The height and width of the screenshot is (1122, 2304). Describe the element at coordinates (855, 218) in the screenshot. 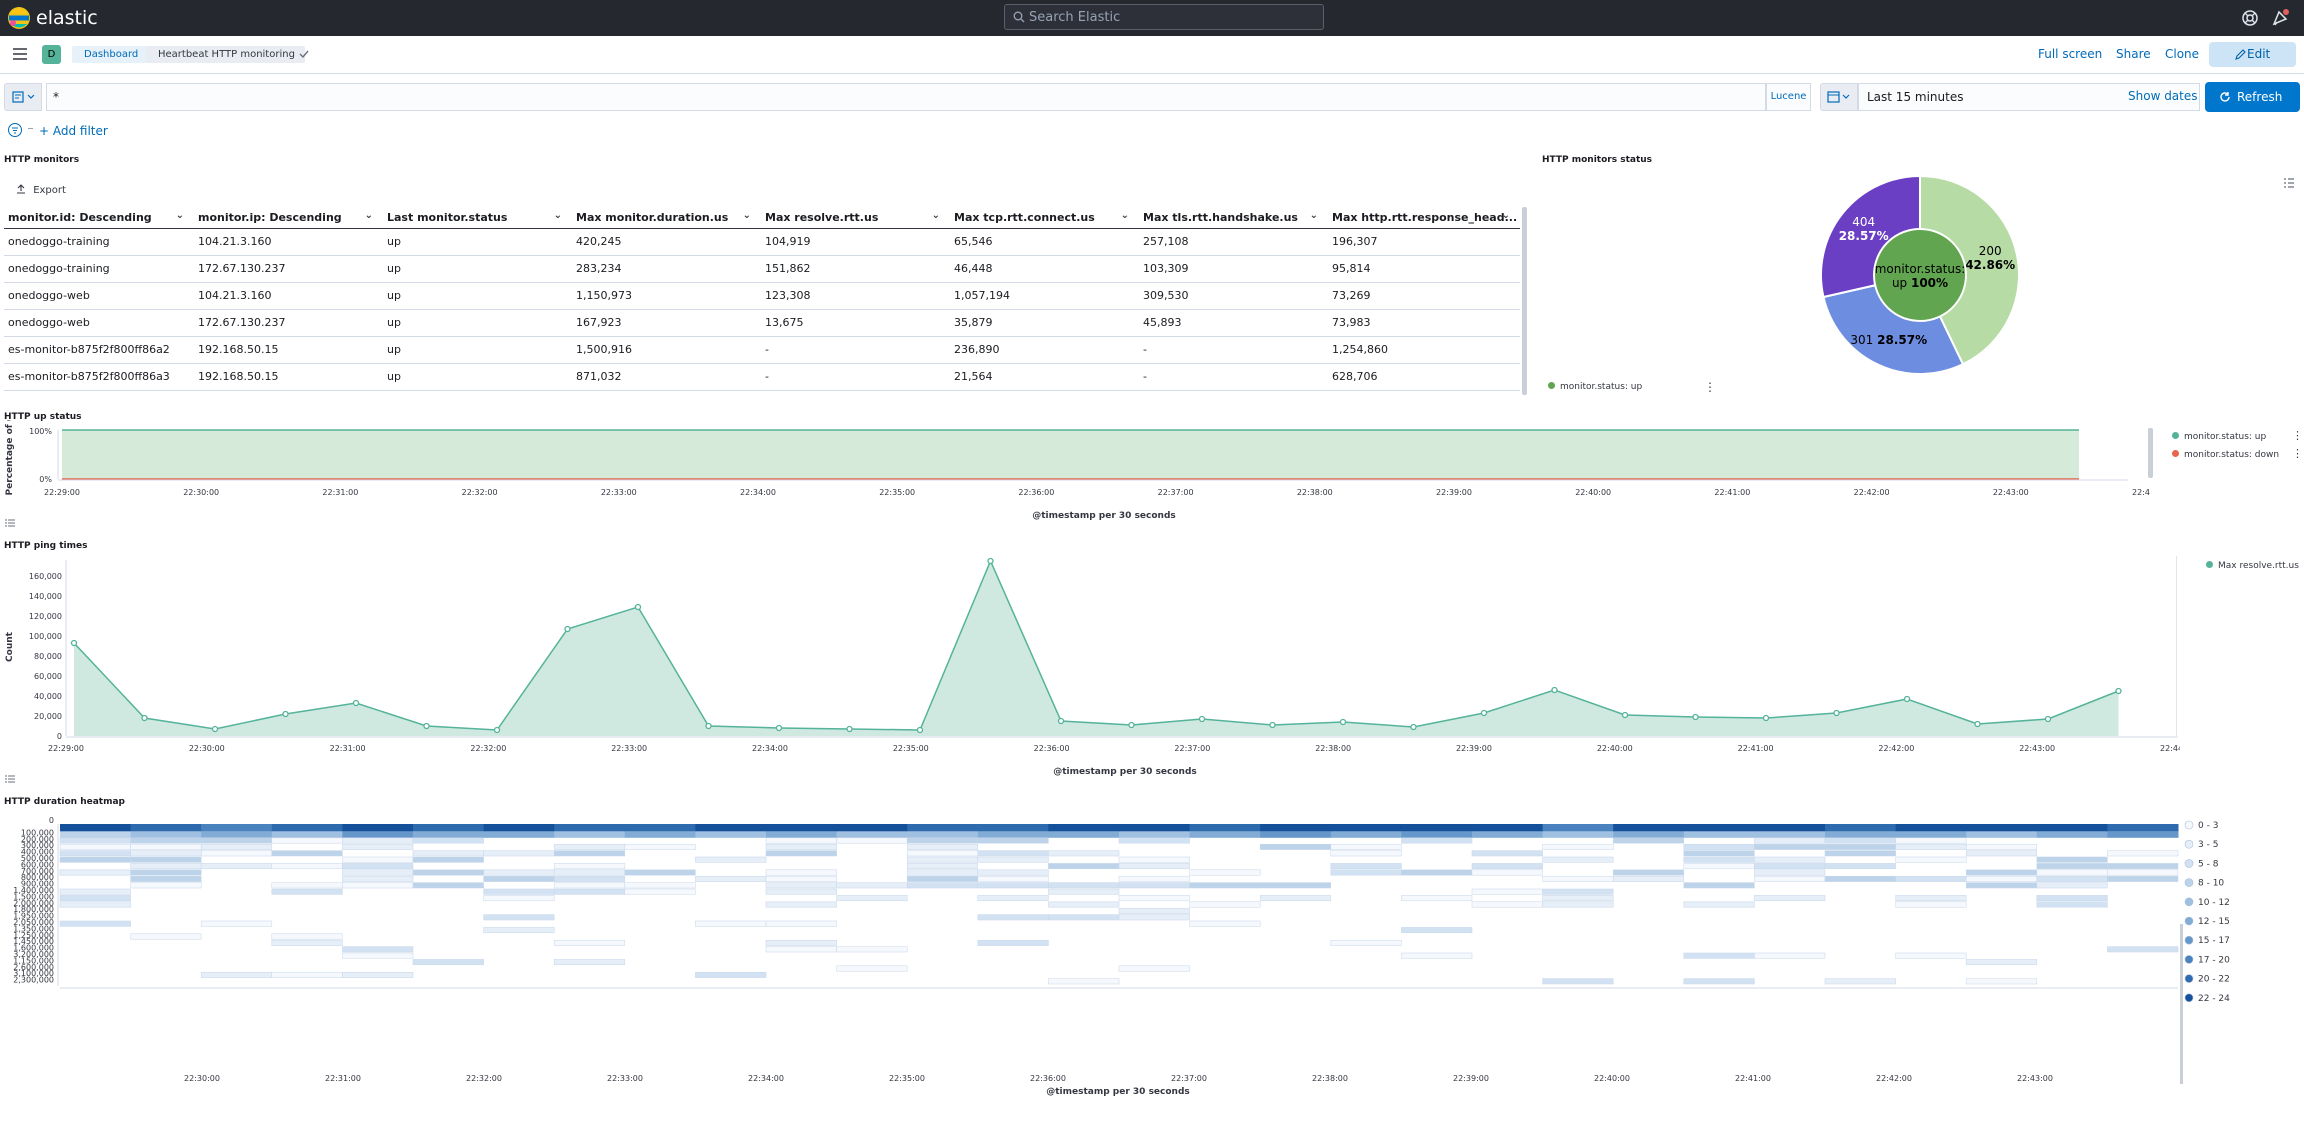

I see `column-header: Max resolve.rtt.us ⌄` at that location.